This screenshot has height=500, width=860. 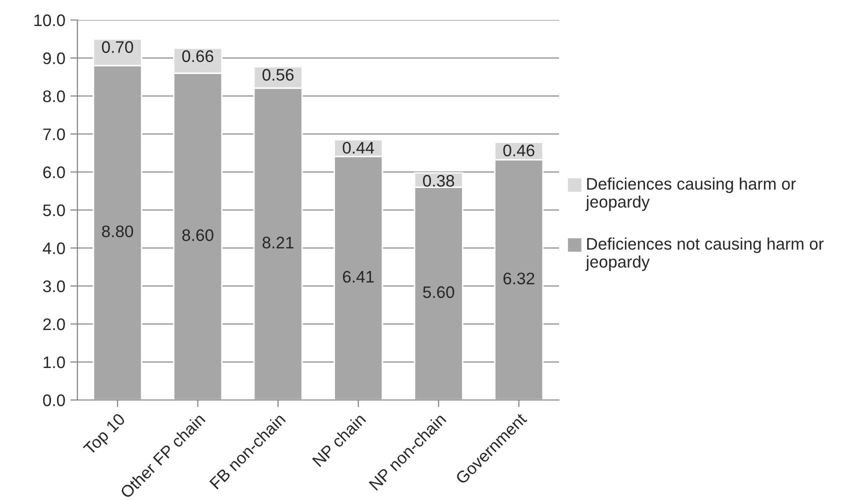 I want to click on data-label: 8.60, so click(x=198, y=235).